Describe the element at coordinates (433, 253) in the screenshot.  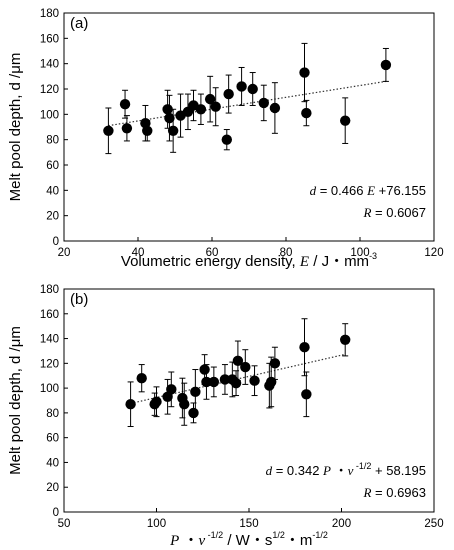
I see `x-tick-label: 120` at that location.